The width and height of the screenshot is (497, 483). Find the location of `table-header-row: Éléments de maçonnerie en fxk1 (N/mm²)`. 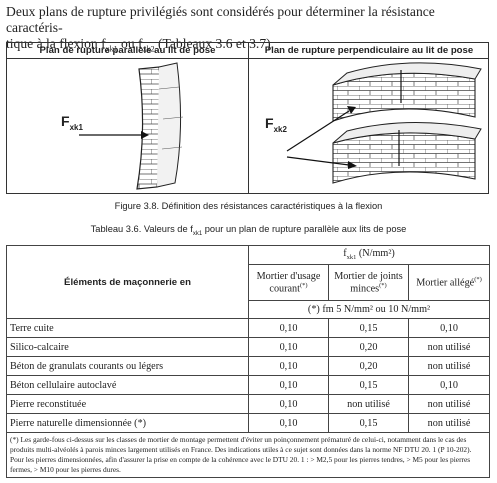

table-header-row: Éléments de maçonnerie en fxk1 (N/mm²) is located at coordinates (248, 282).